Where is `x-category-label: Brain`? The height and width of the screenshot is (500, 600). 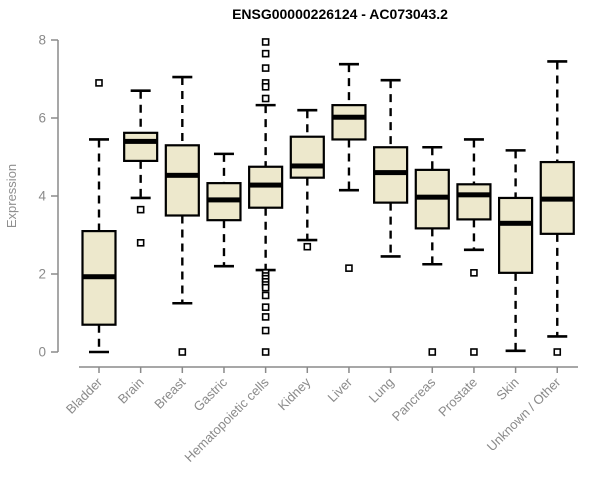 x-category-label: Brain is located at coordinates (131, 391).